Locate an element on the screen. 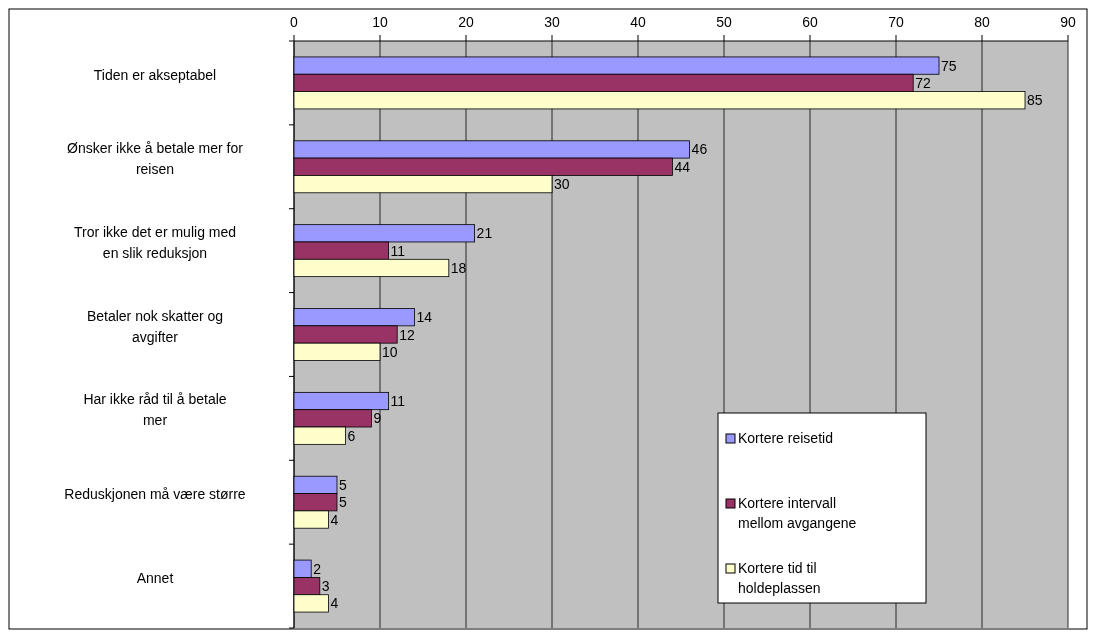 The width and height of the screenshot is (1096, 638). data-label: 21 is located at coordinates (484, 233).